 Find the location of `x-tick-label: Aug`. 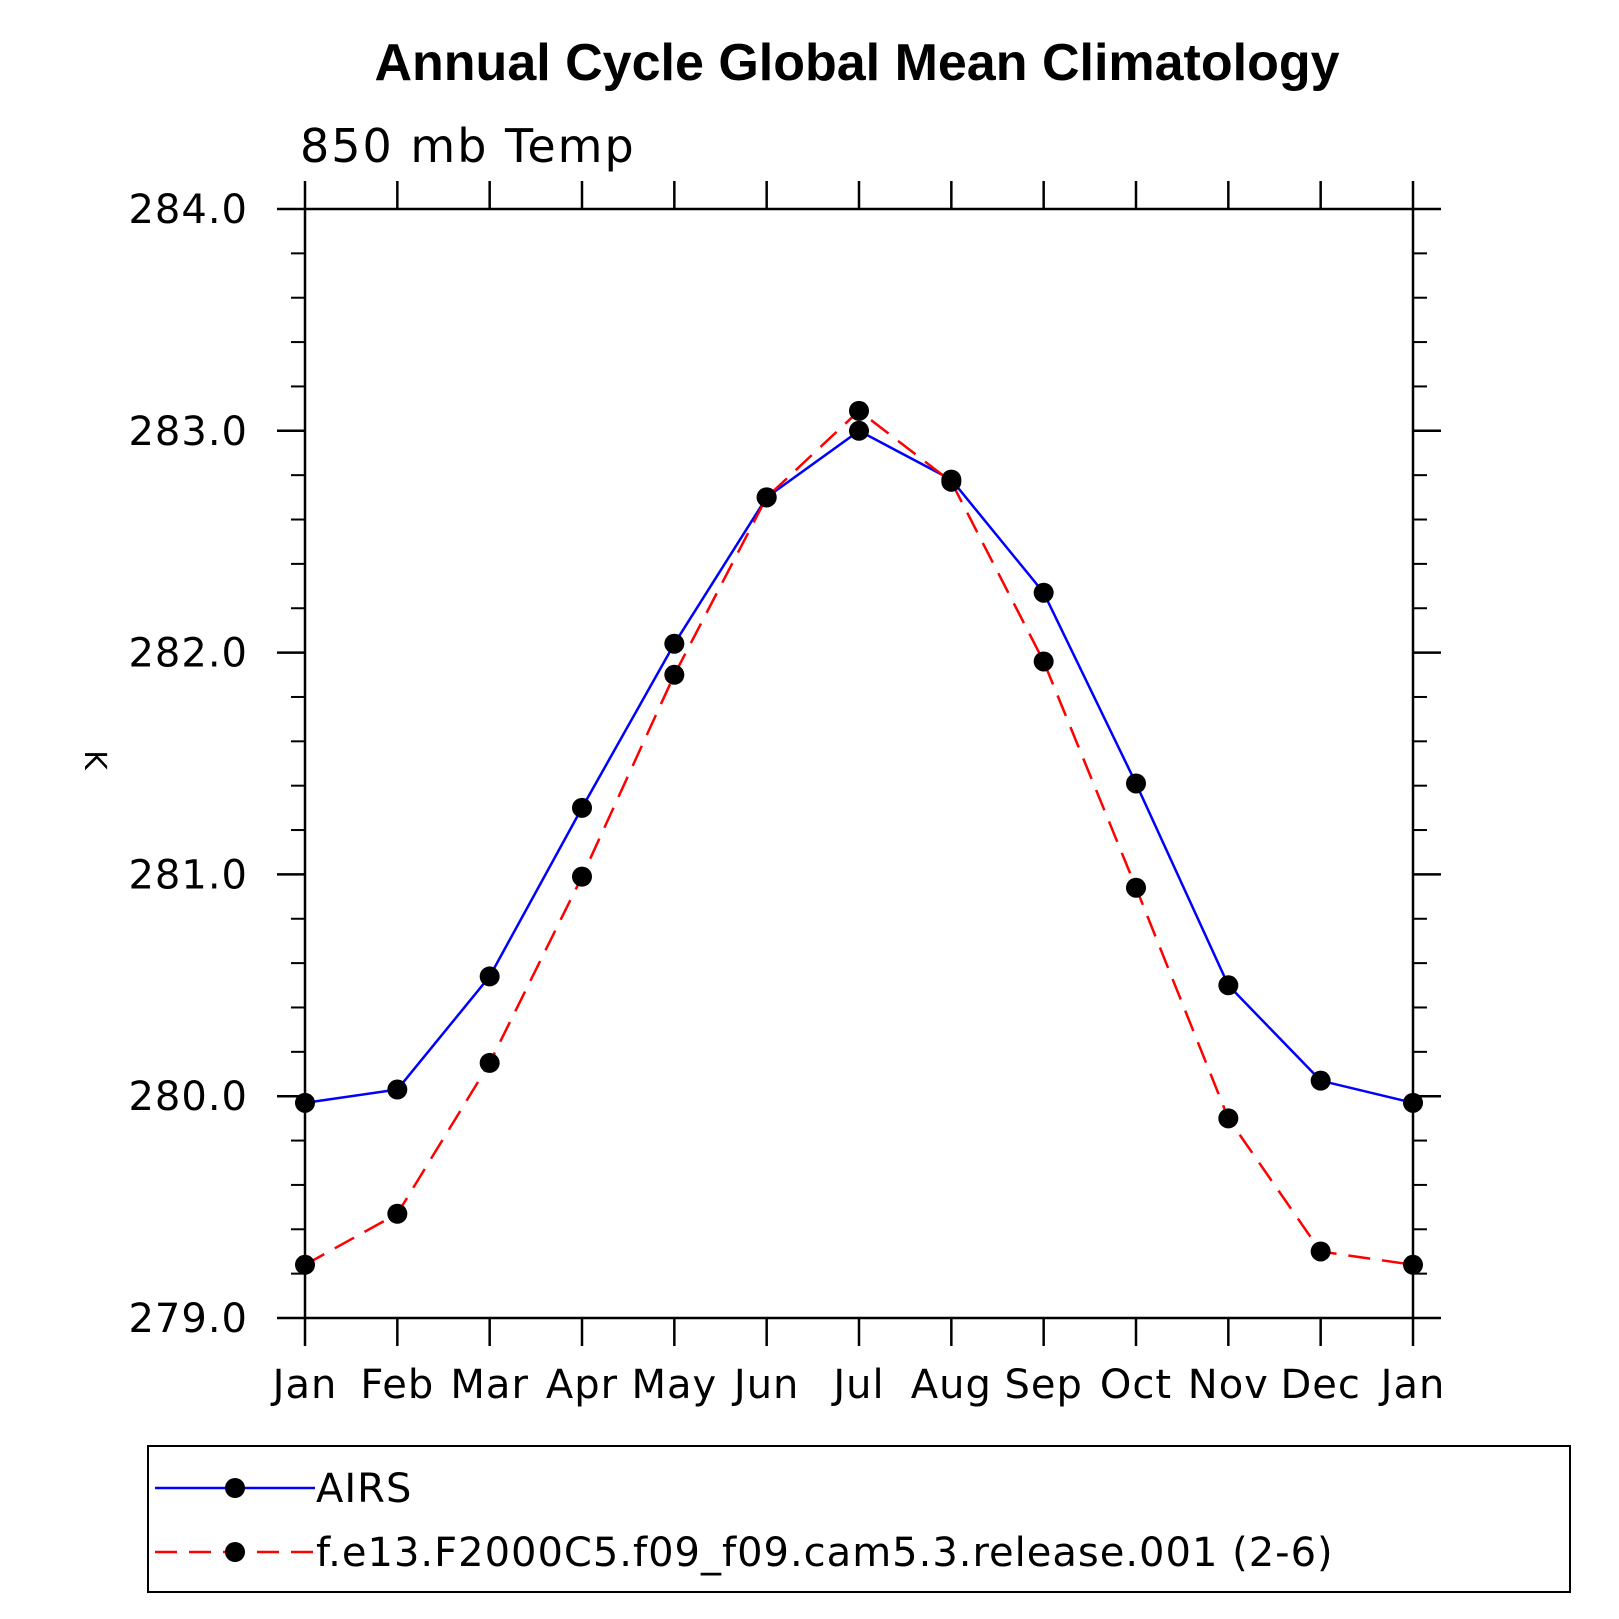

x-tick-label: Aug is located at coordinates (951, 1385).